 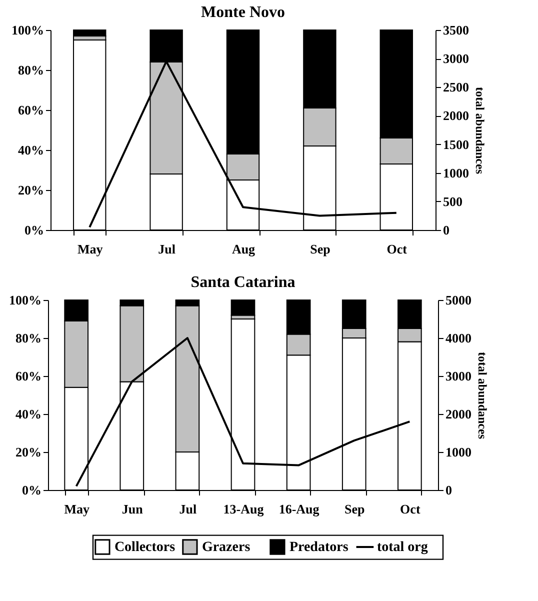 I want to click on y2-tick-label: 5000, so click(x=459, y=300).